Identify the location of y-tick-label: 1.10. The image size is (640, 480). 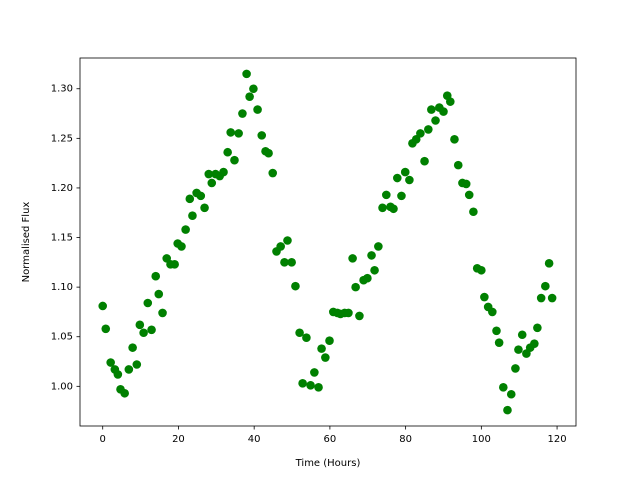
(62, 287).